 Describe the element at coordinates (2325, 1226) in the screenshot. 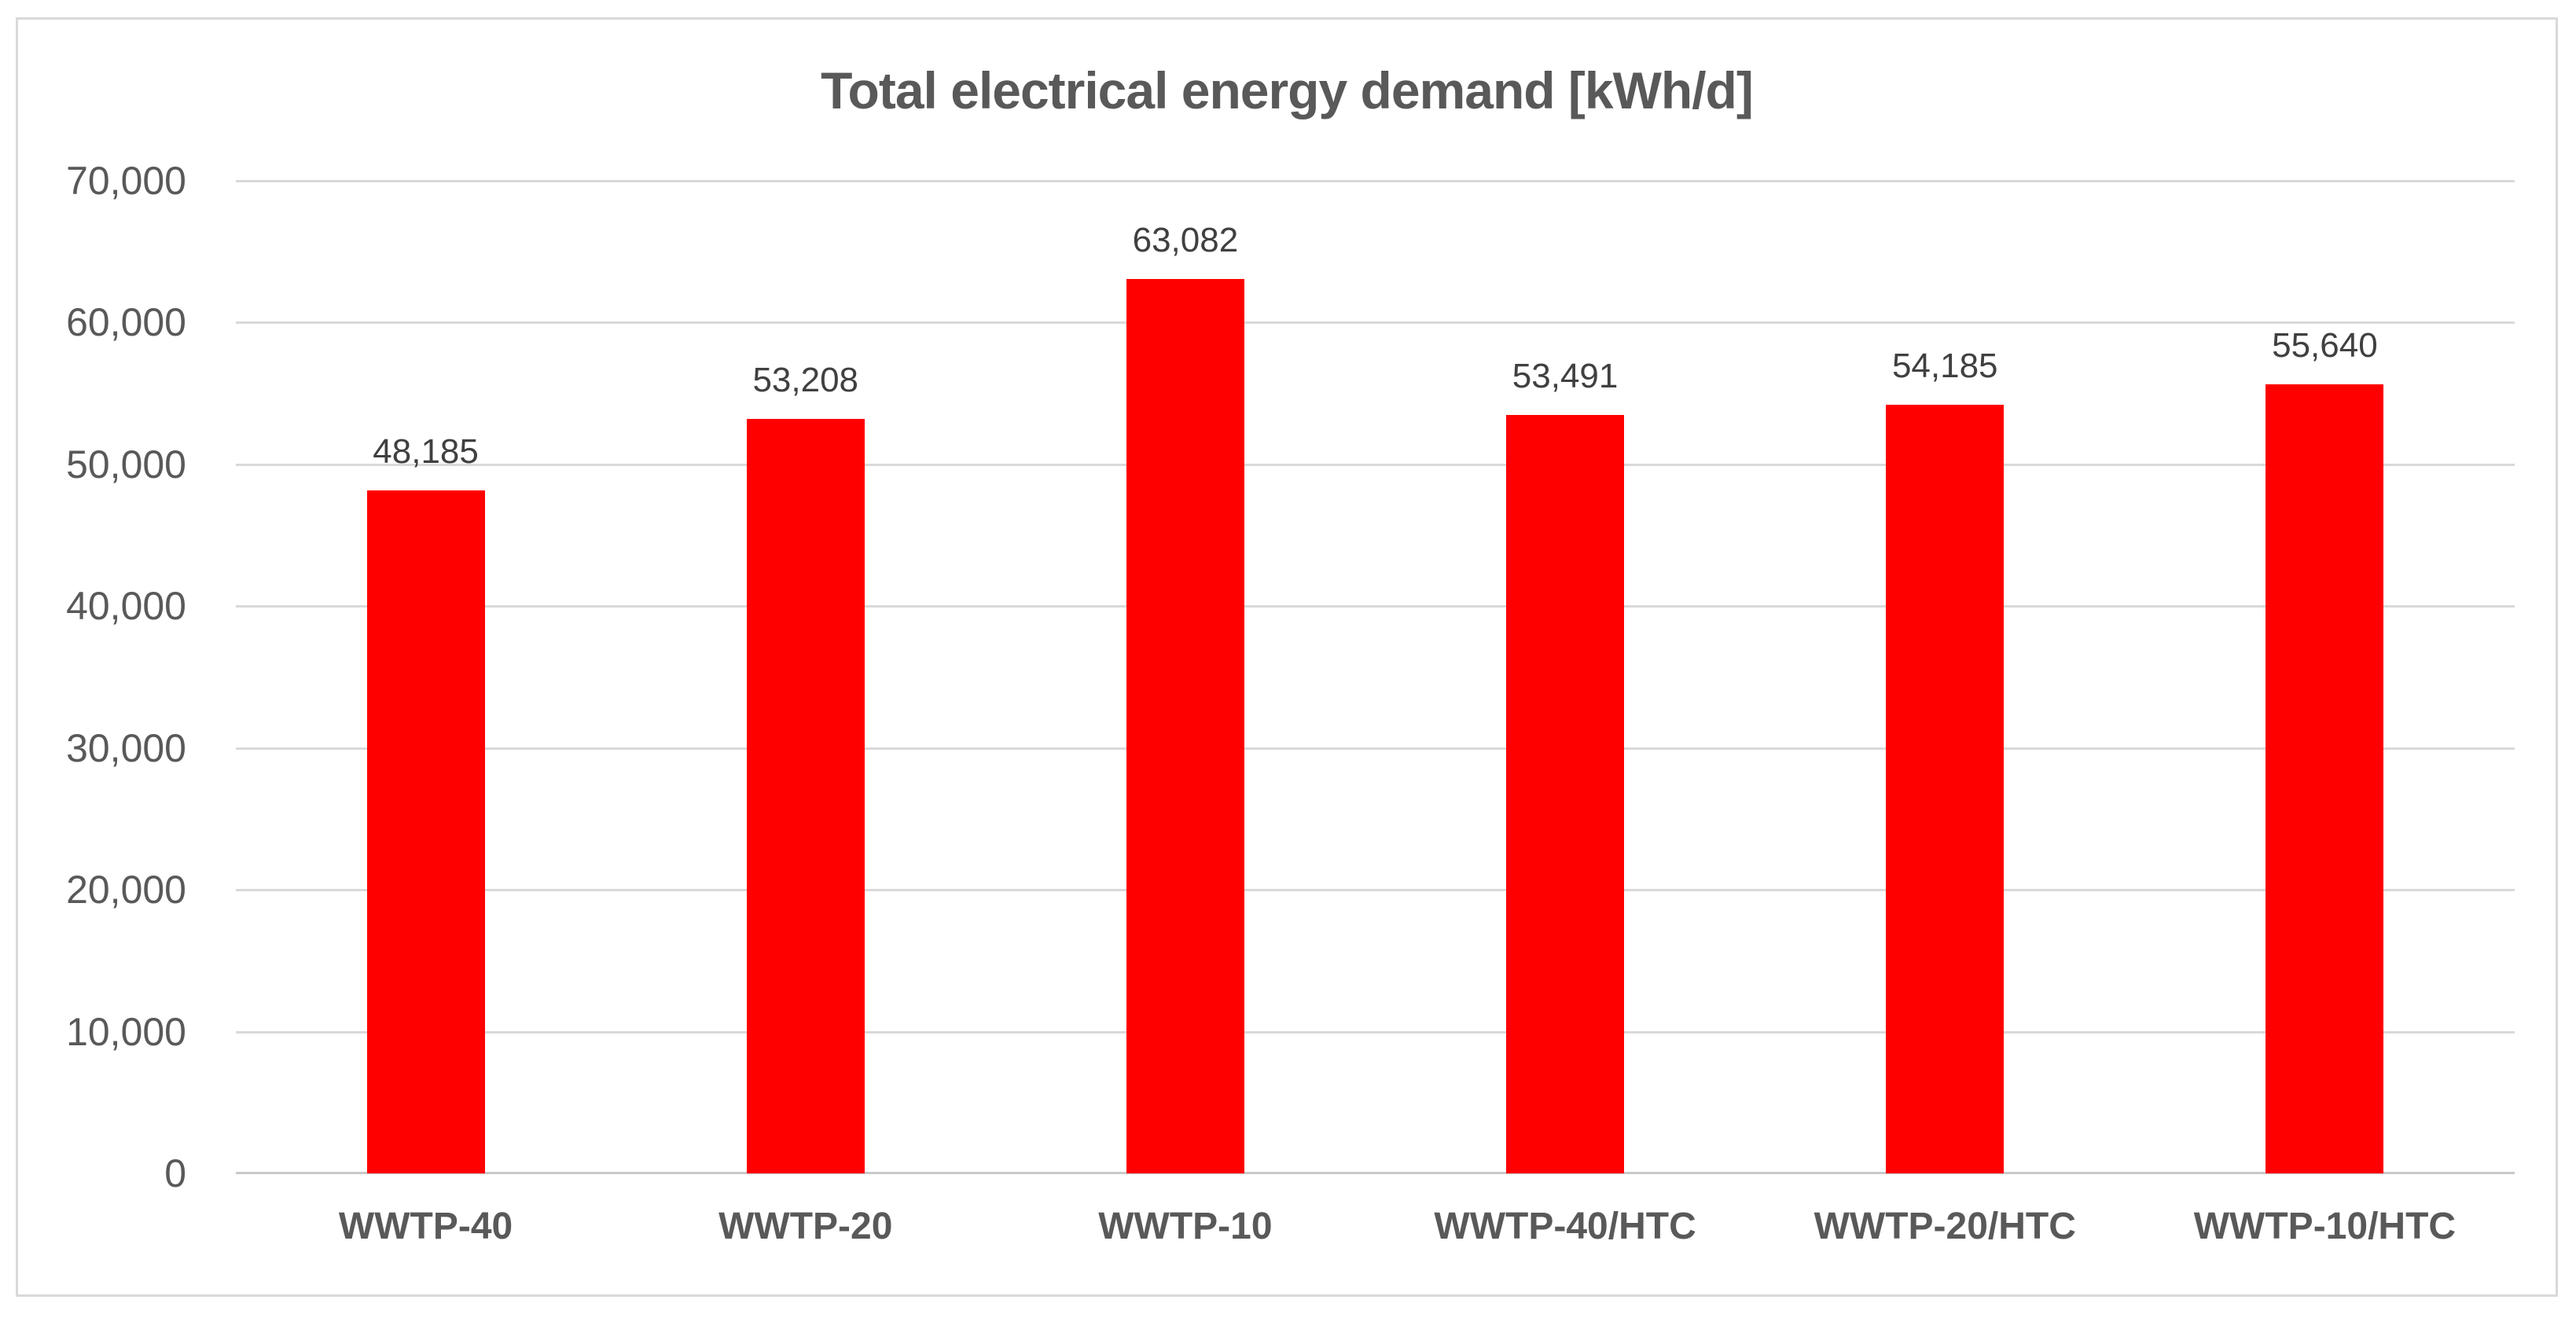

I see `x-category-label: WWTP-10/HTC` at that location.